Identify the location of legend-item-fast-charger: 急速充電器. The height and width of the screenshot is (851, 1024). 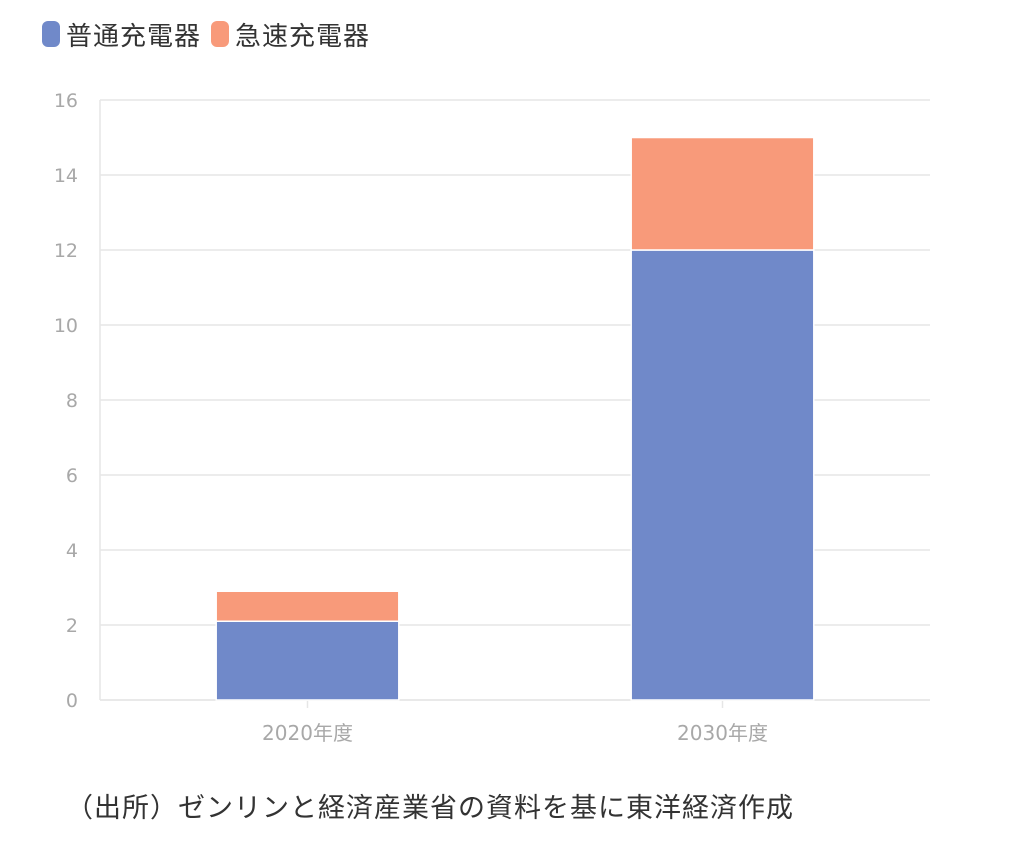
(290, 34).